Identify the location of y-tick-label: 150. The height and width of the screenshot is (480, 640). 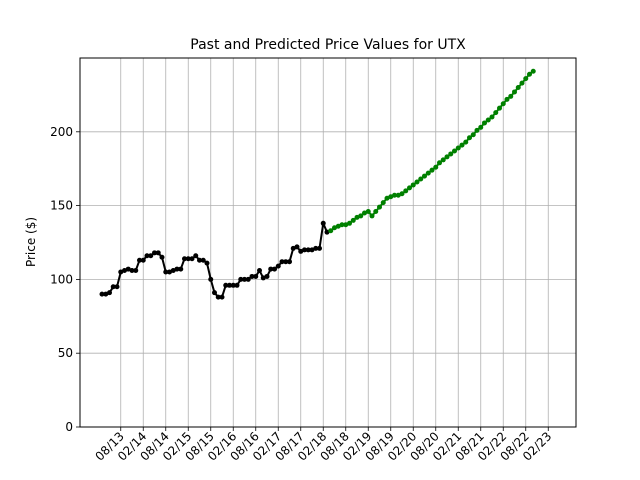
(61, 206).